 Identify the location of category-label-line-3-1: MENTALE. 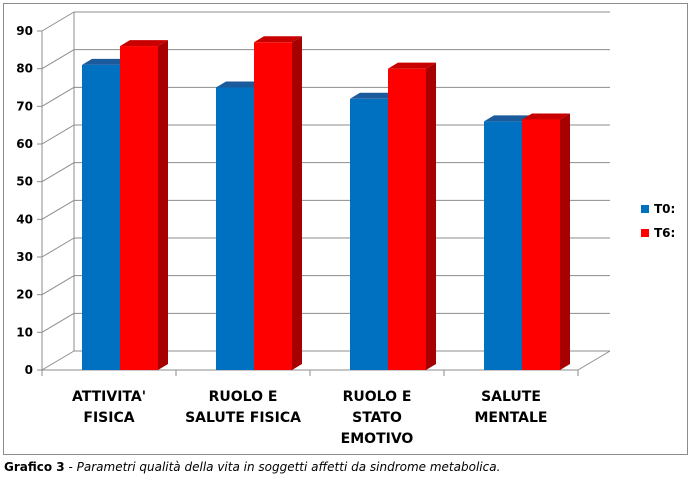
(511, 418).